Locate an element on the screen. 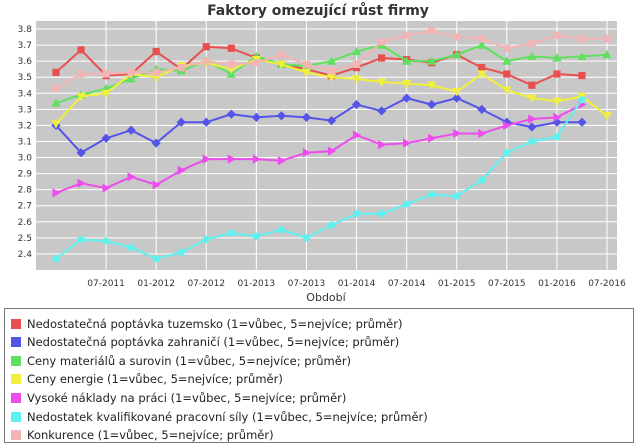 The height and width of the screenshot is (447, 640). y-tick-label: 2.5 is located at coordinates (25, 239).